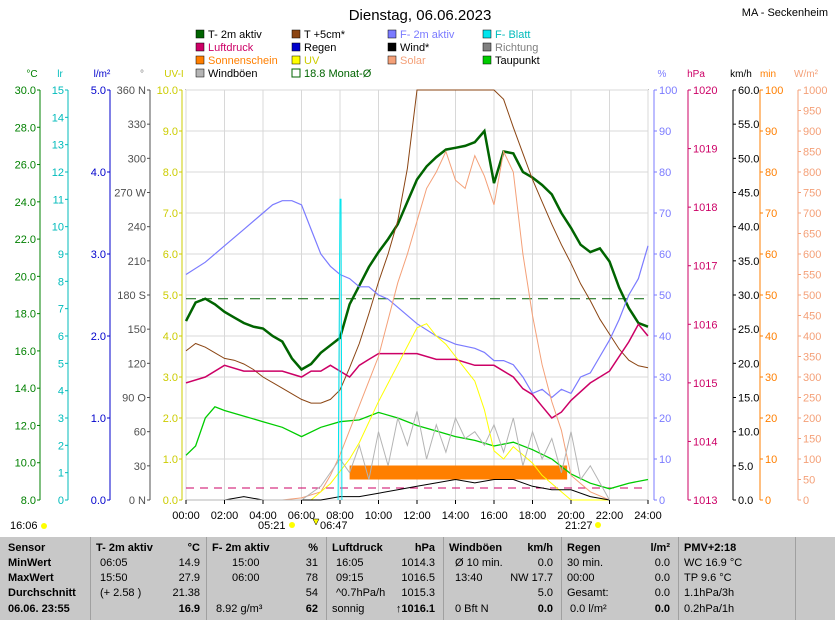 The height and width of the screenshot is (620, 835). What do you see at coordinates (338, 74) in the screenshot?
I see `legend-label: 18.8 Monat-Ø` at bounding box center [338, 74].